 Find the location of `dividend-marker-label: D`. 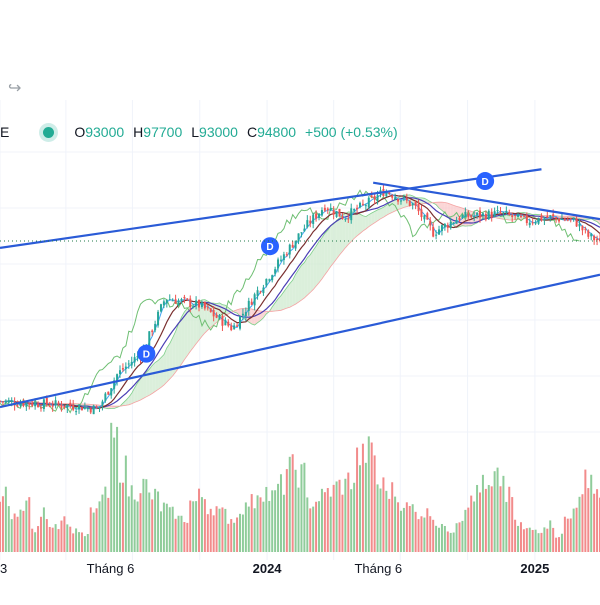

dividend-marker-label: D is located at coordinates (485, 182).